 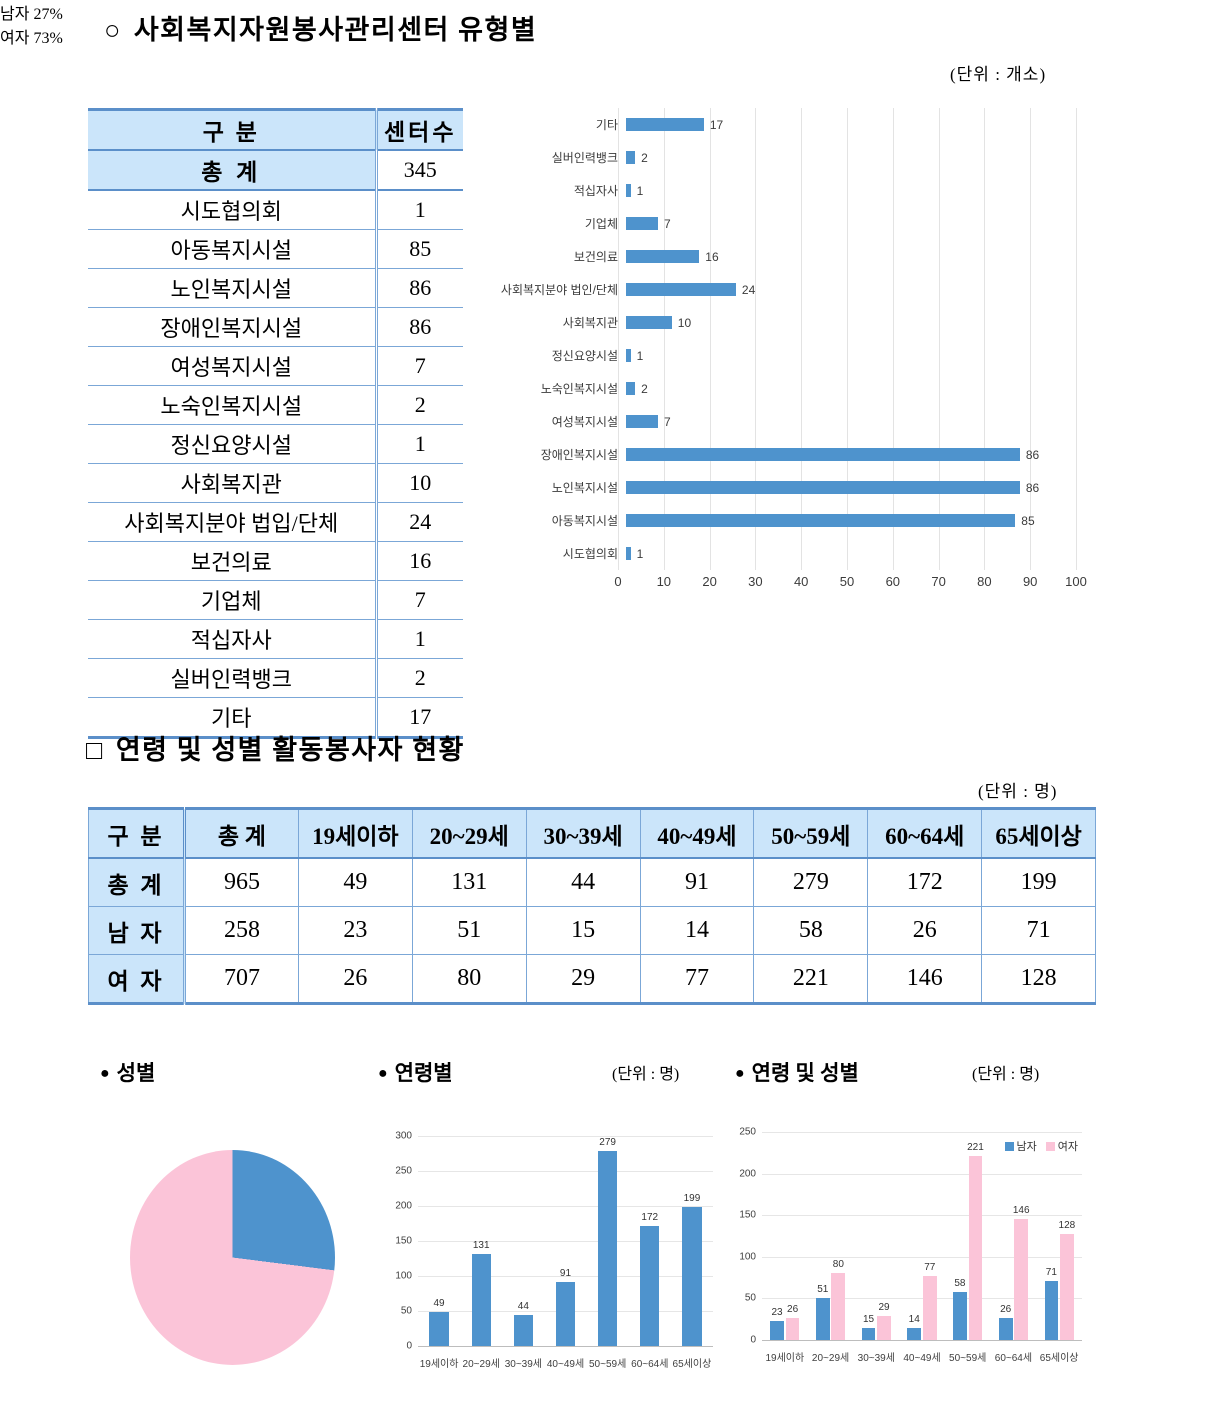 I want to click on row-value-total: 345, so click(x=418, y=170).